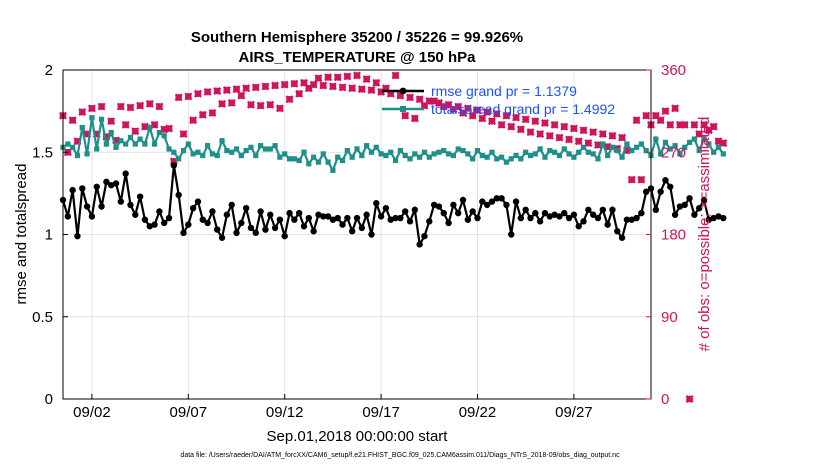 The height and width of the screenshot is (470, 830). I want to click on x-tick-label: 09/17, so click(381, 412).